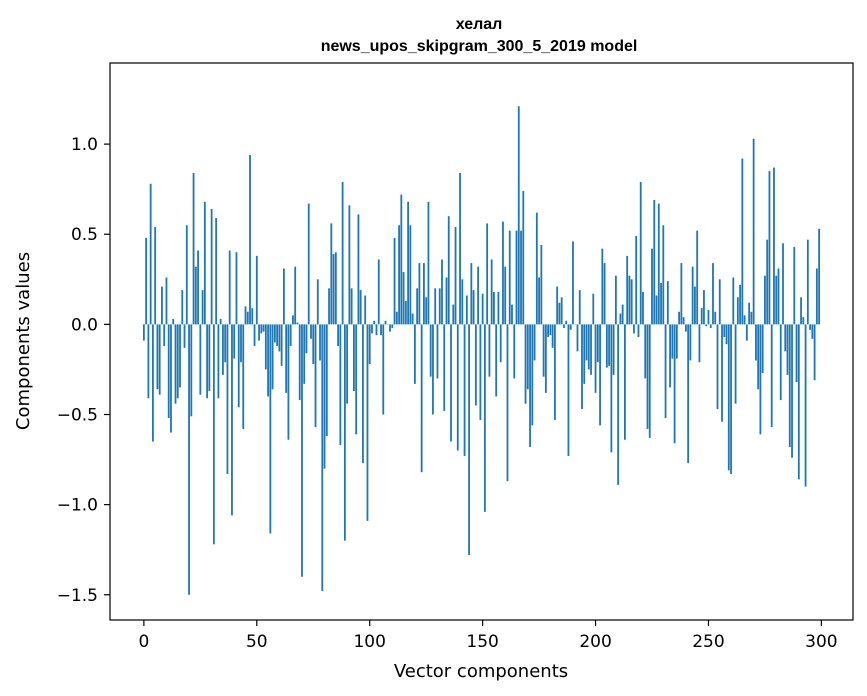  Describe the element at coordinates (83, 370) in the screenshot. I see `y-axis-ticks: 1.0 0.5 0.0 −0.5 −1.0 −1.5` at that location.